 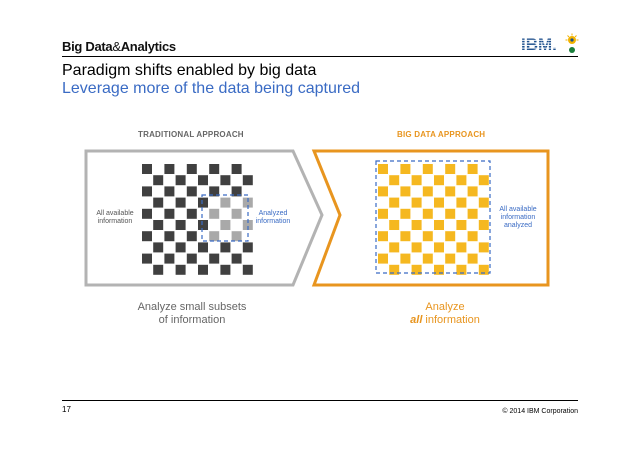 What do you see at coordinates (273, 217) in the screenshot?
I see `analyzed-info-label: Analyzed information` at bounding box center [273, 217].